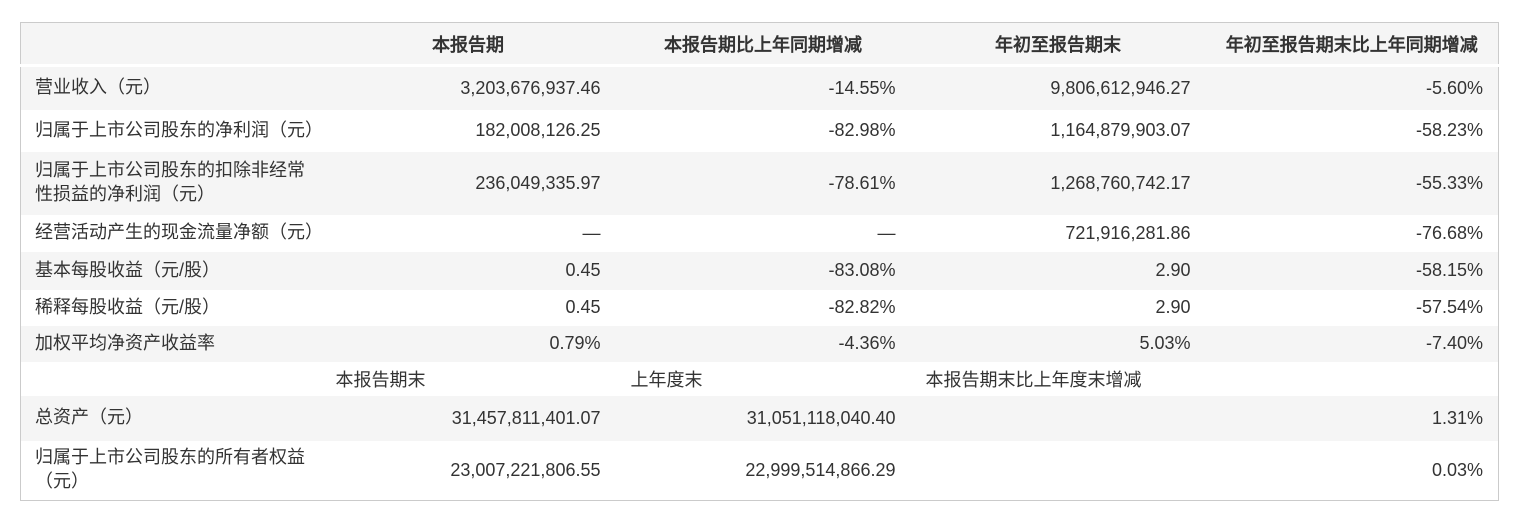 Image resolution: width=1523 pixels, height=526 pixels. I want to click on row-label: 营业收入（元）, so click(98, 87).